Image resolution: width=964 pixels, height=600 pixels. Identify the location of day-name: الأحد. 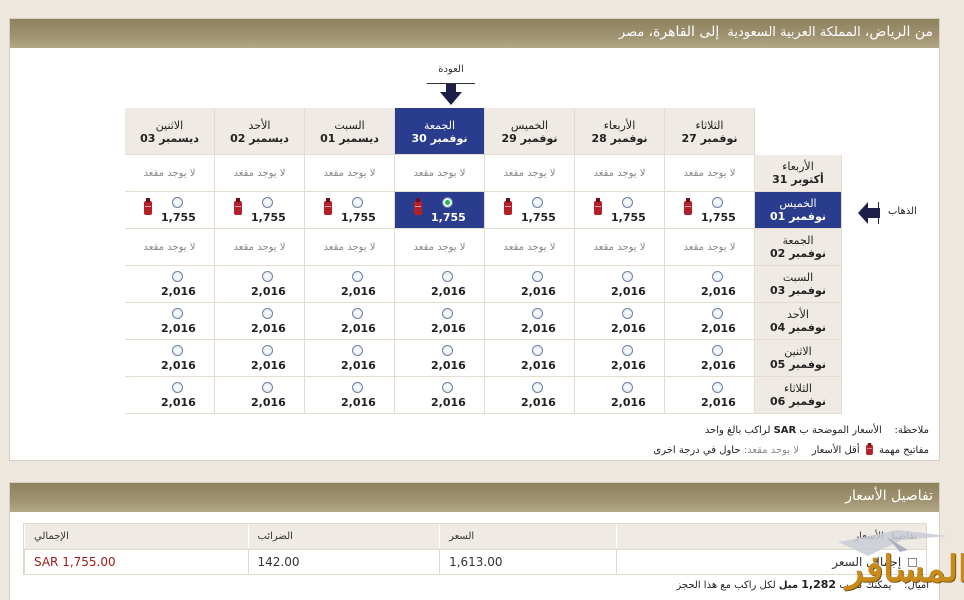
(798, 314).